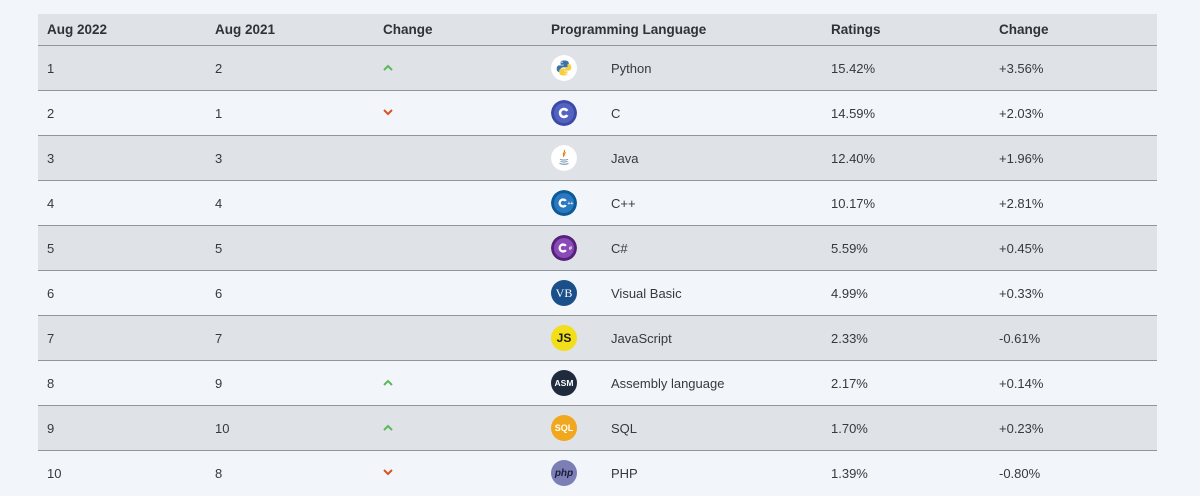  Describe the element at coordinates (625, 158) in the screenshot. I see `language-name: Java` at that location.